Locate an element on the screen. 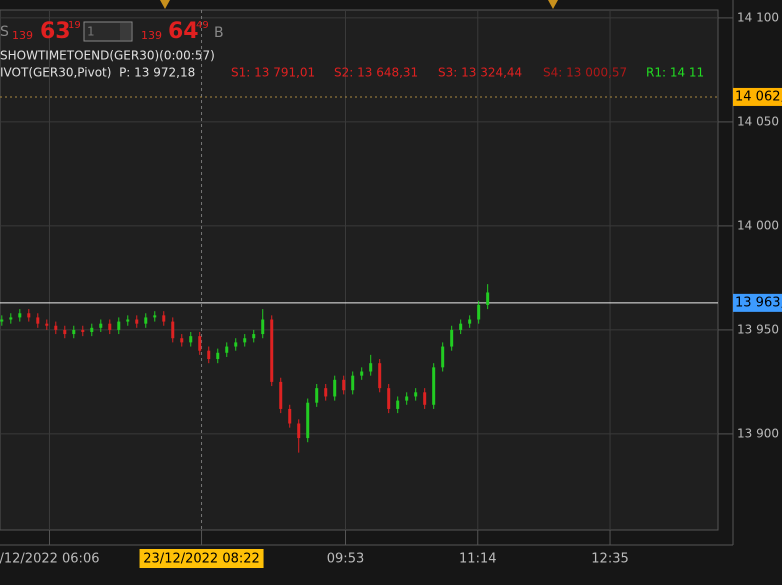 The image size is (782, 585). price-tag-label: 14 062, is located at coordinates (758, 96).